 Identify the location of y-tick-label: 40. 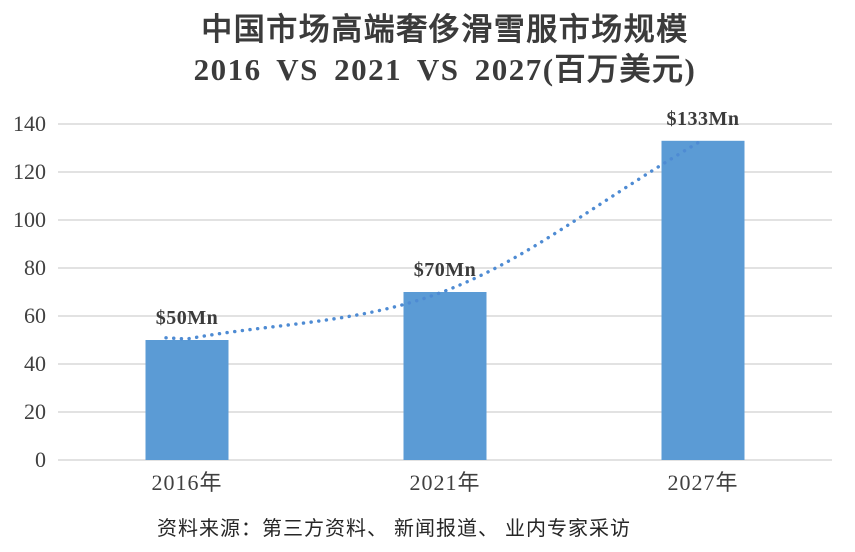
(35, 363).